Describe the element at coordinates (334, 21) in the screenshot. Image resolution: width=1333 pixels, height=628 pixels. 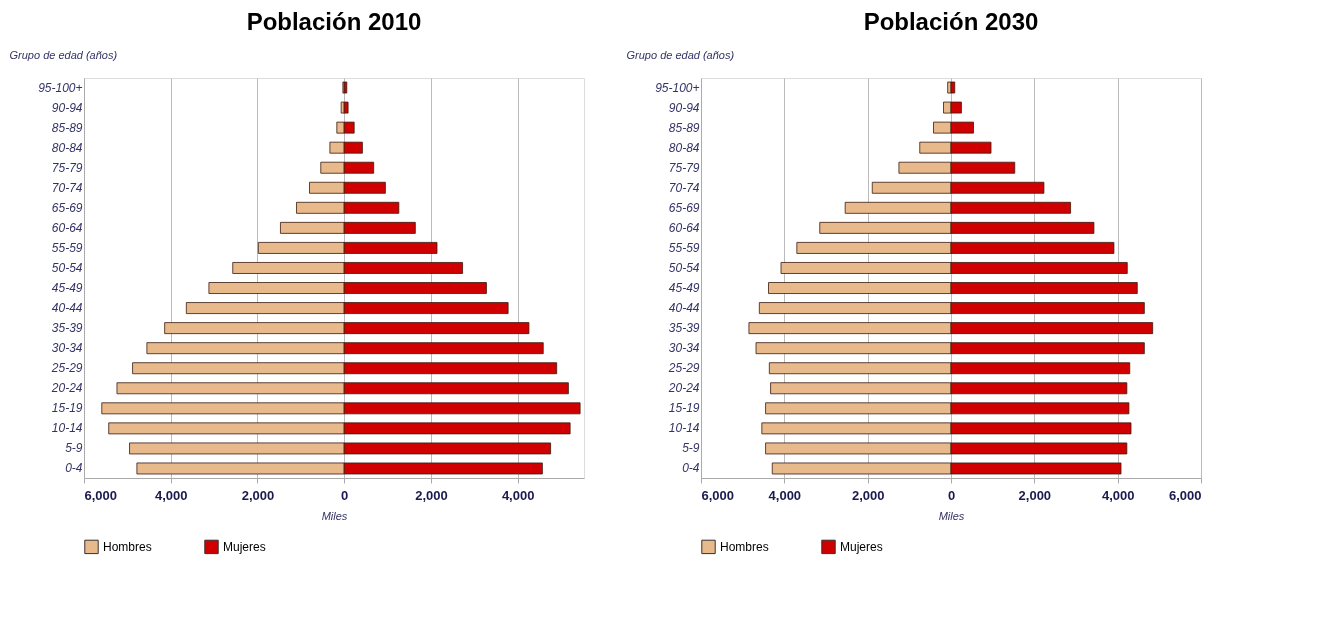
I see `chart-title: Población 2010` at that location.